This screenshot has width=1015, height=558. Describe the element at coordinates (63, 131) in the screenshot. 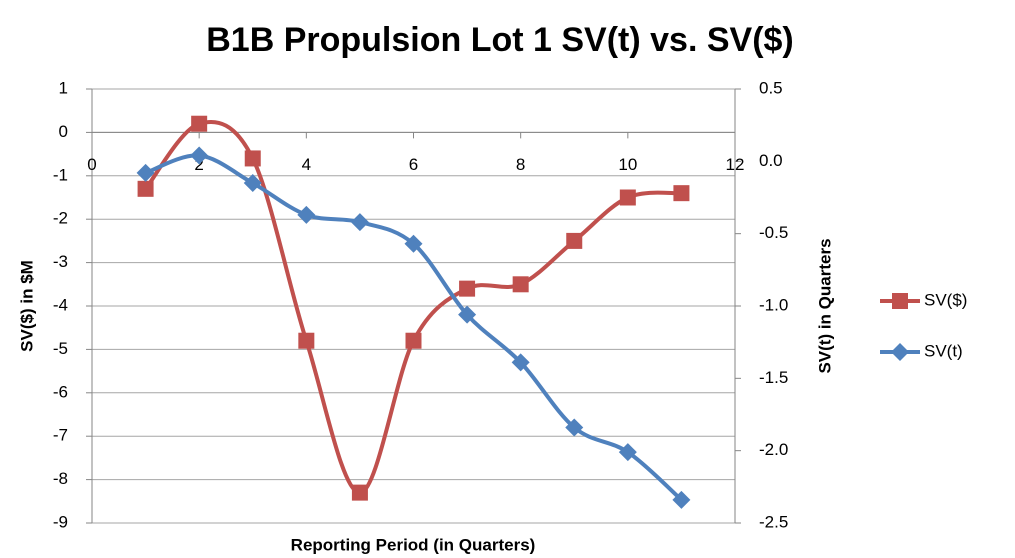

I see `y-tick-label: 0` at that location.